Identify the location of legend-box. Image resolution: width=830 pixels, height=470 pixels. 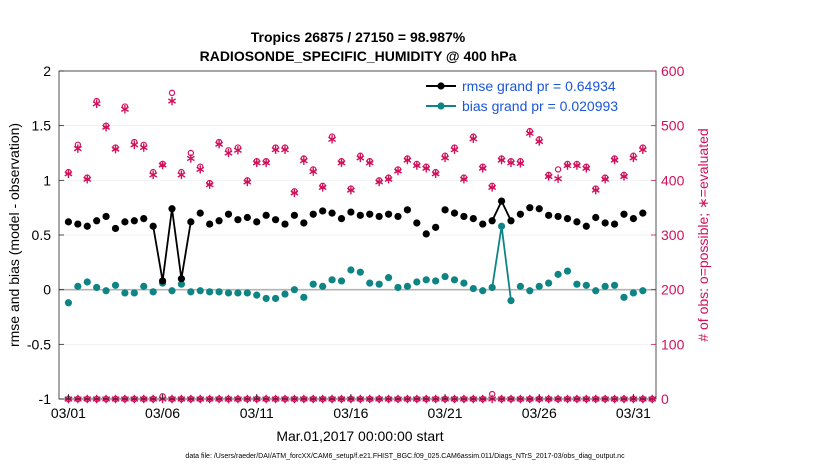
(533, 96).